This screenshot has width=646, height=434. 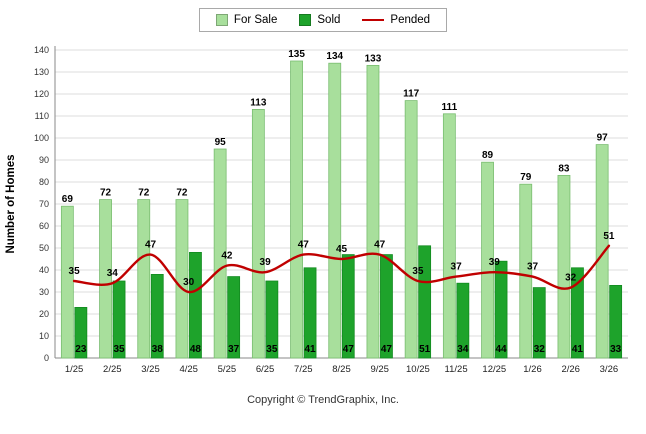 I want to click on y-tick-label: 70, so click(x=44, y=204).